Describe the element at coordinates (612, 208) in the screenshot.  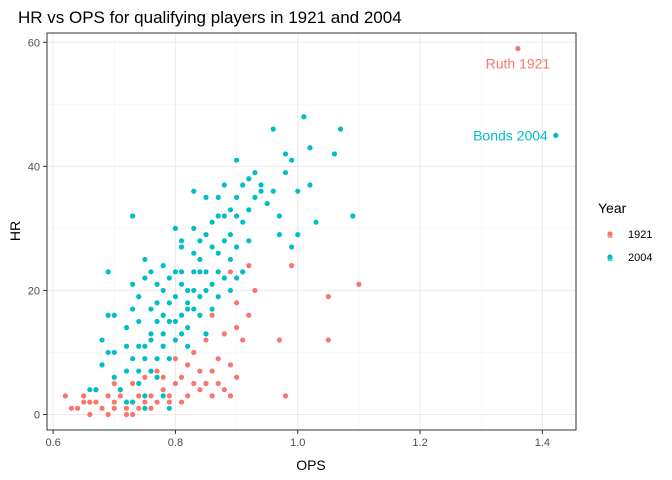
I see `legend-title: Year` at that location.